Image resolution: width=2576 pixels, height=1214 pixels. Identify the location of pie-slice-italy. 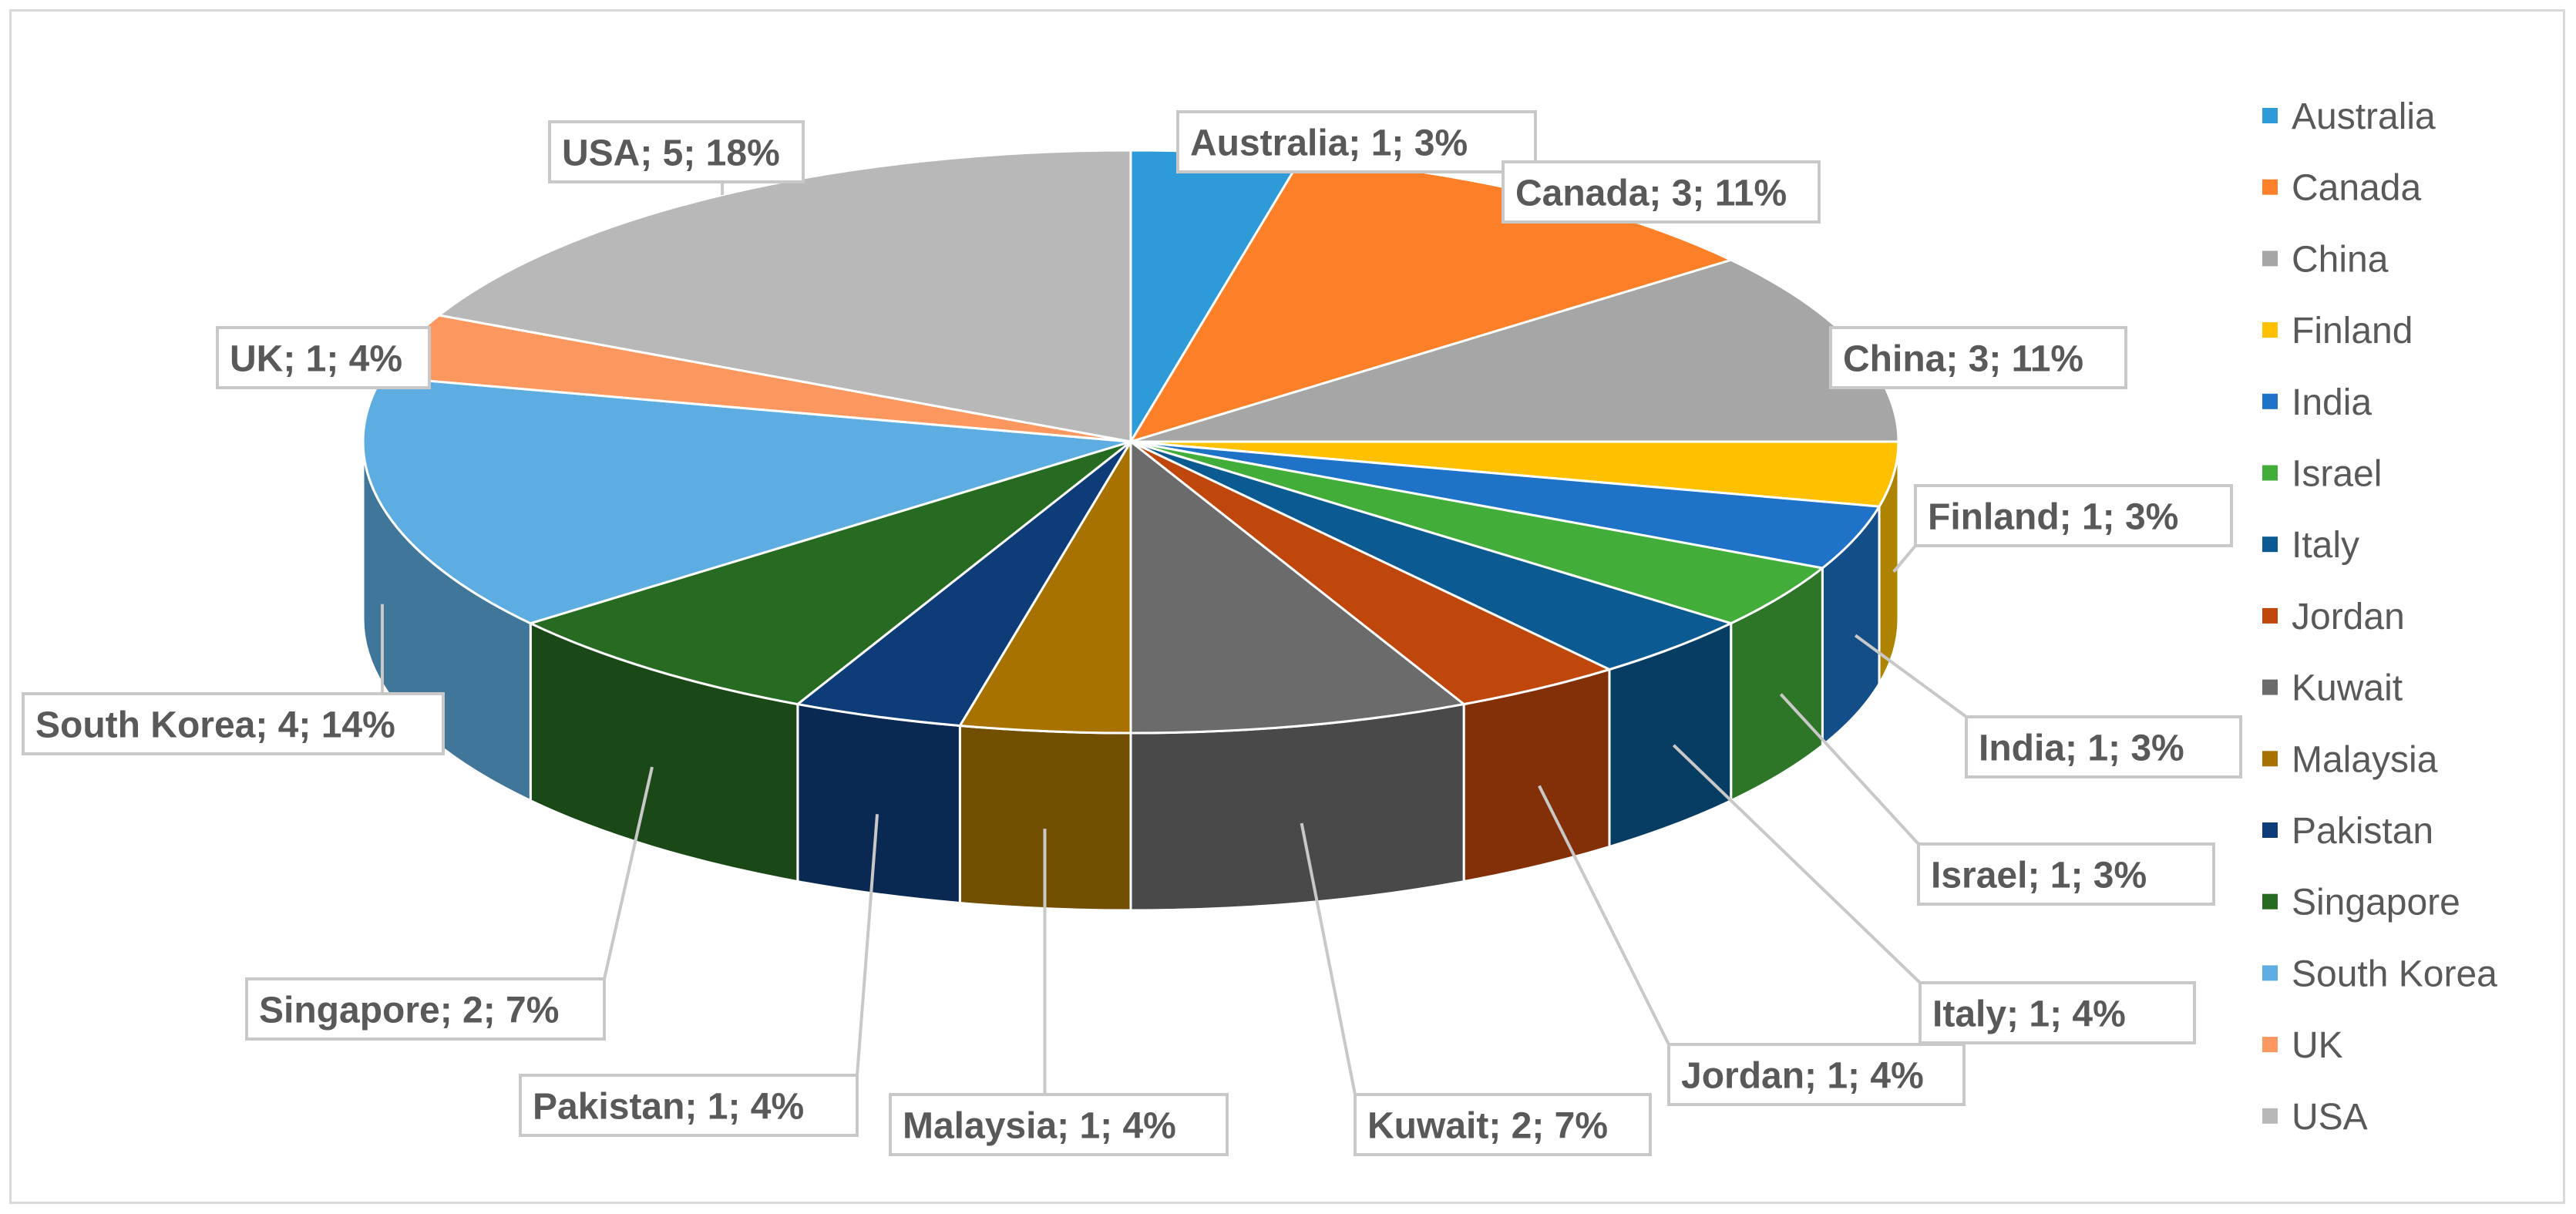
(1432, 555).